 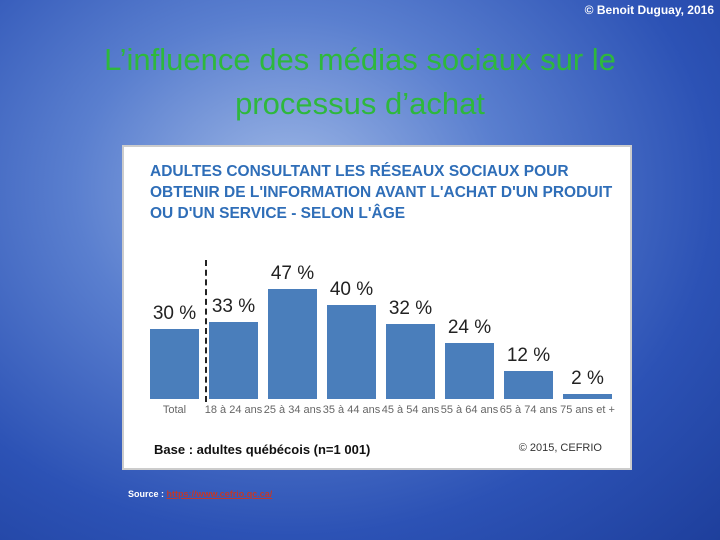 What do you see at coordinates (410, 309) in the screenshot?
I see `value-label: 32 %` at bounding box center [410, 309].